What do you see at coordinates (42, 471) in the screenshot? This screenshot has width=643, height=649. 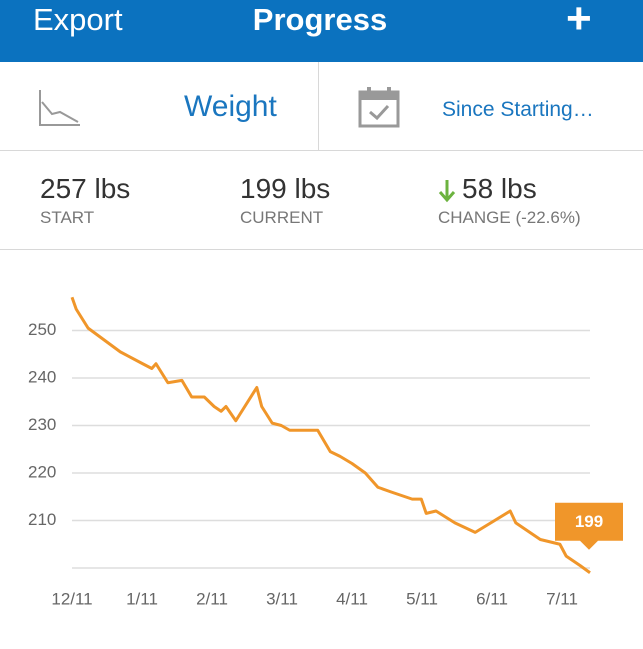 I see `y-tick-label: 220` at bounding box center [42, 471].